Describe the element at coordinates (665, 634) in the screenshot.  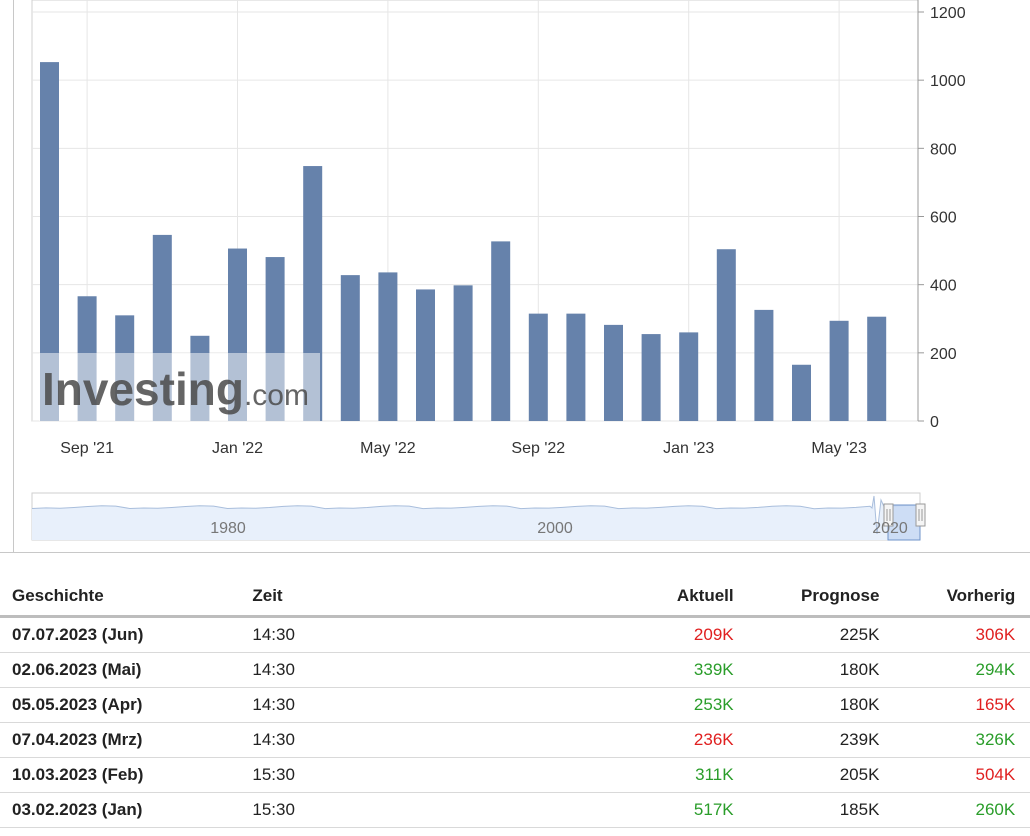
I see `row-actual: 209K` at that location.